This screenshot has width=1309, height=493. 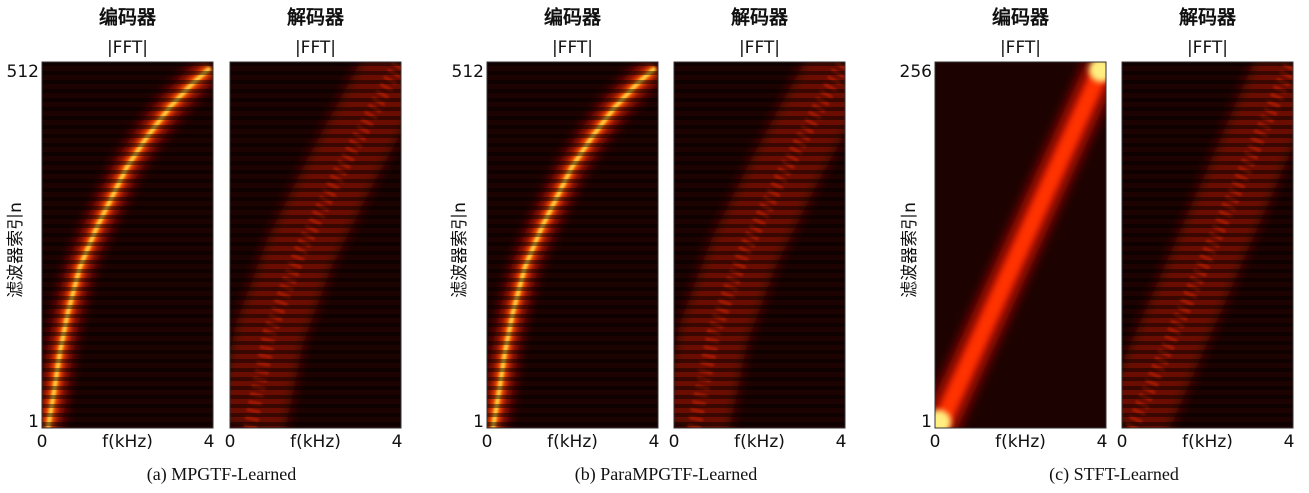 What do you see at coordinates (916, 72) in the screenshot?
I see `y-tick-label: 256` at bounding box center [916, 72].